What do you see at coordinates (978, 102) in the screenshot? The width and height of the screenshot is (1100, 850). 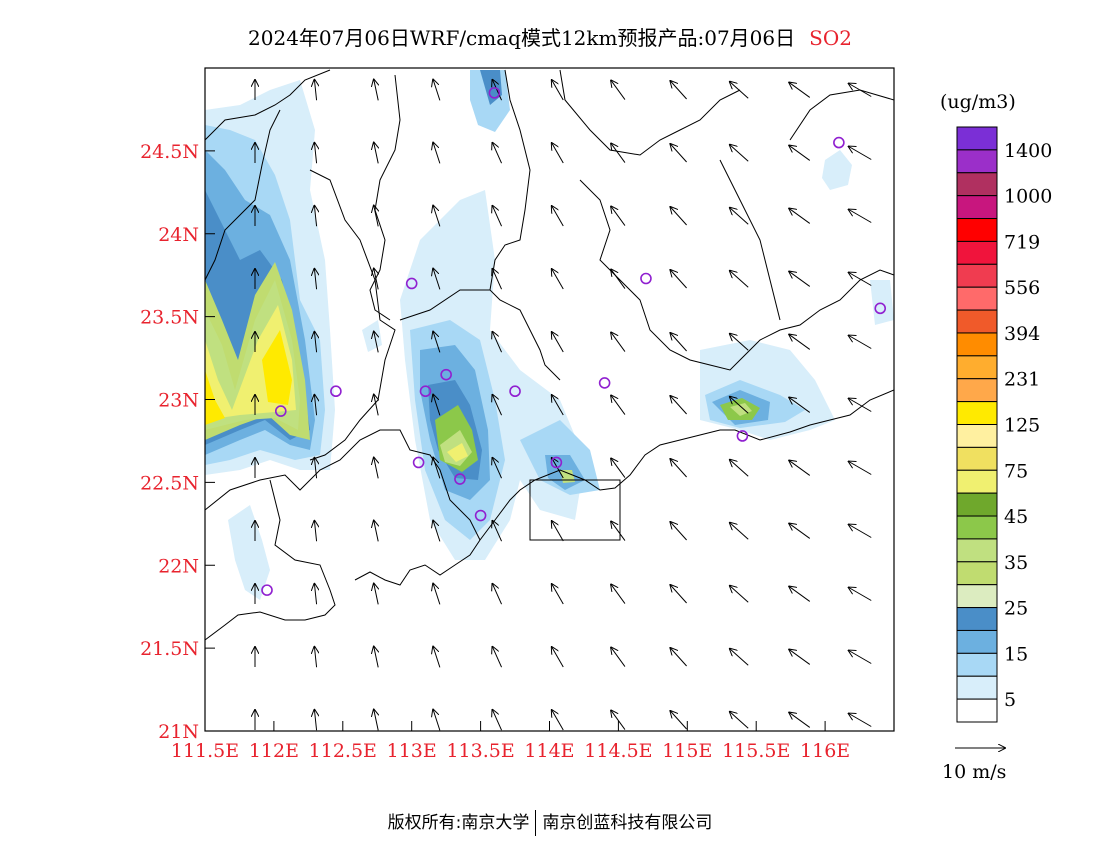 I see `colorbar-unit: (ug/m3)` at bounding box center [978, 102].